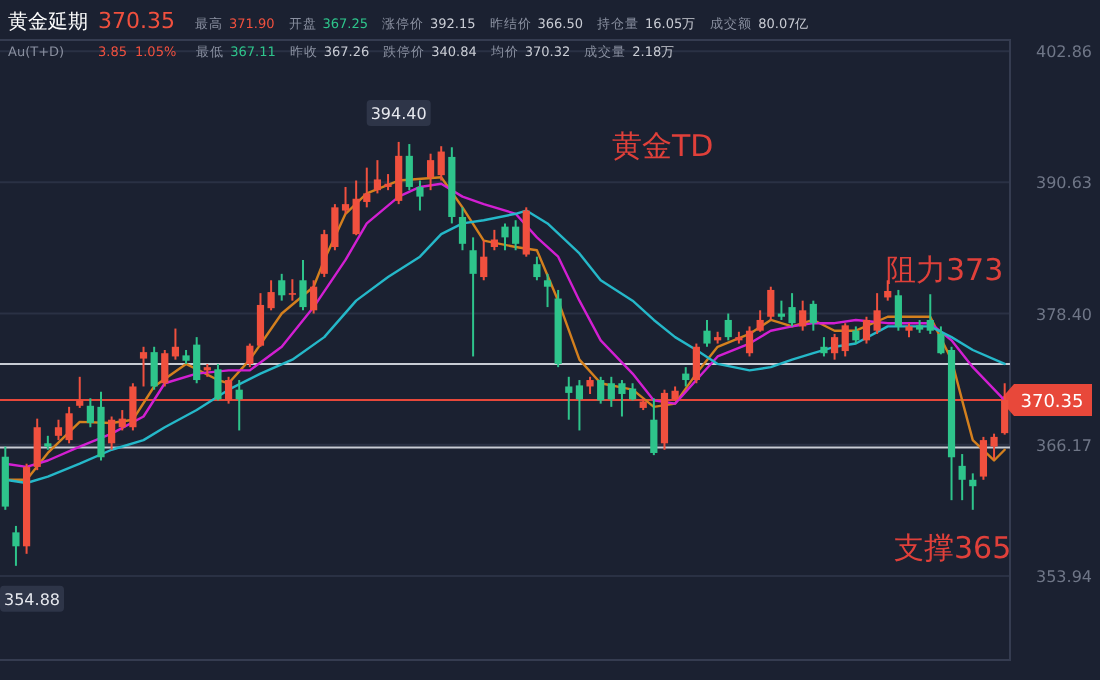  What do you see at coordinates (1064, 576) in the screenshot?
I see `y-tick-label: 353.94` at bounding box center [1064, 576].